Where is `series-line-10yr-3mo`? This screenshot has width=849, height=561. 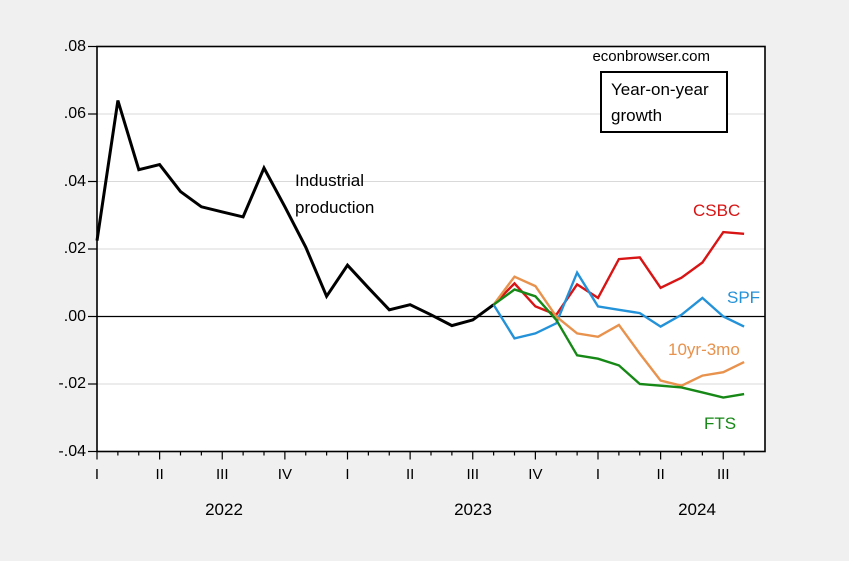
series-line-10yr-3mo is located at coordinates (618, 331).